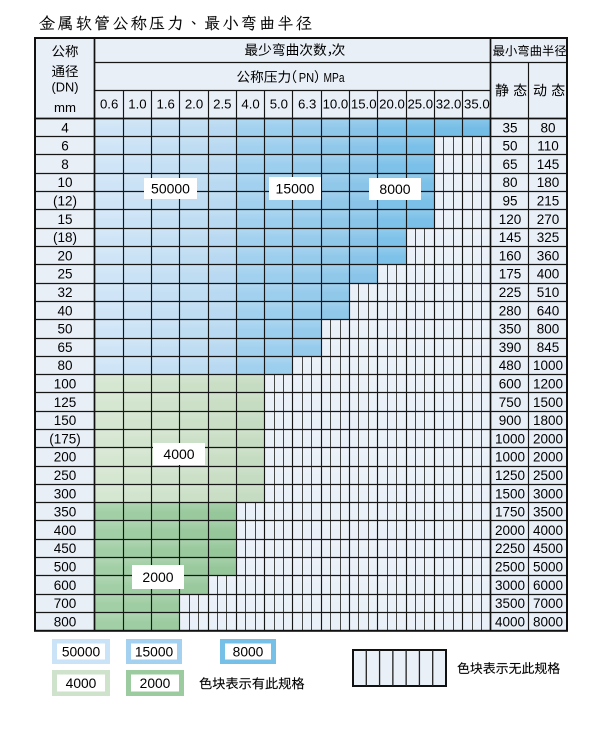 This screenshot has height=748, width=600. What do you see at coordinates (222, 104) in the screenshot?
I see `svg-text: 2.5` at bounding box center [222, 104].